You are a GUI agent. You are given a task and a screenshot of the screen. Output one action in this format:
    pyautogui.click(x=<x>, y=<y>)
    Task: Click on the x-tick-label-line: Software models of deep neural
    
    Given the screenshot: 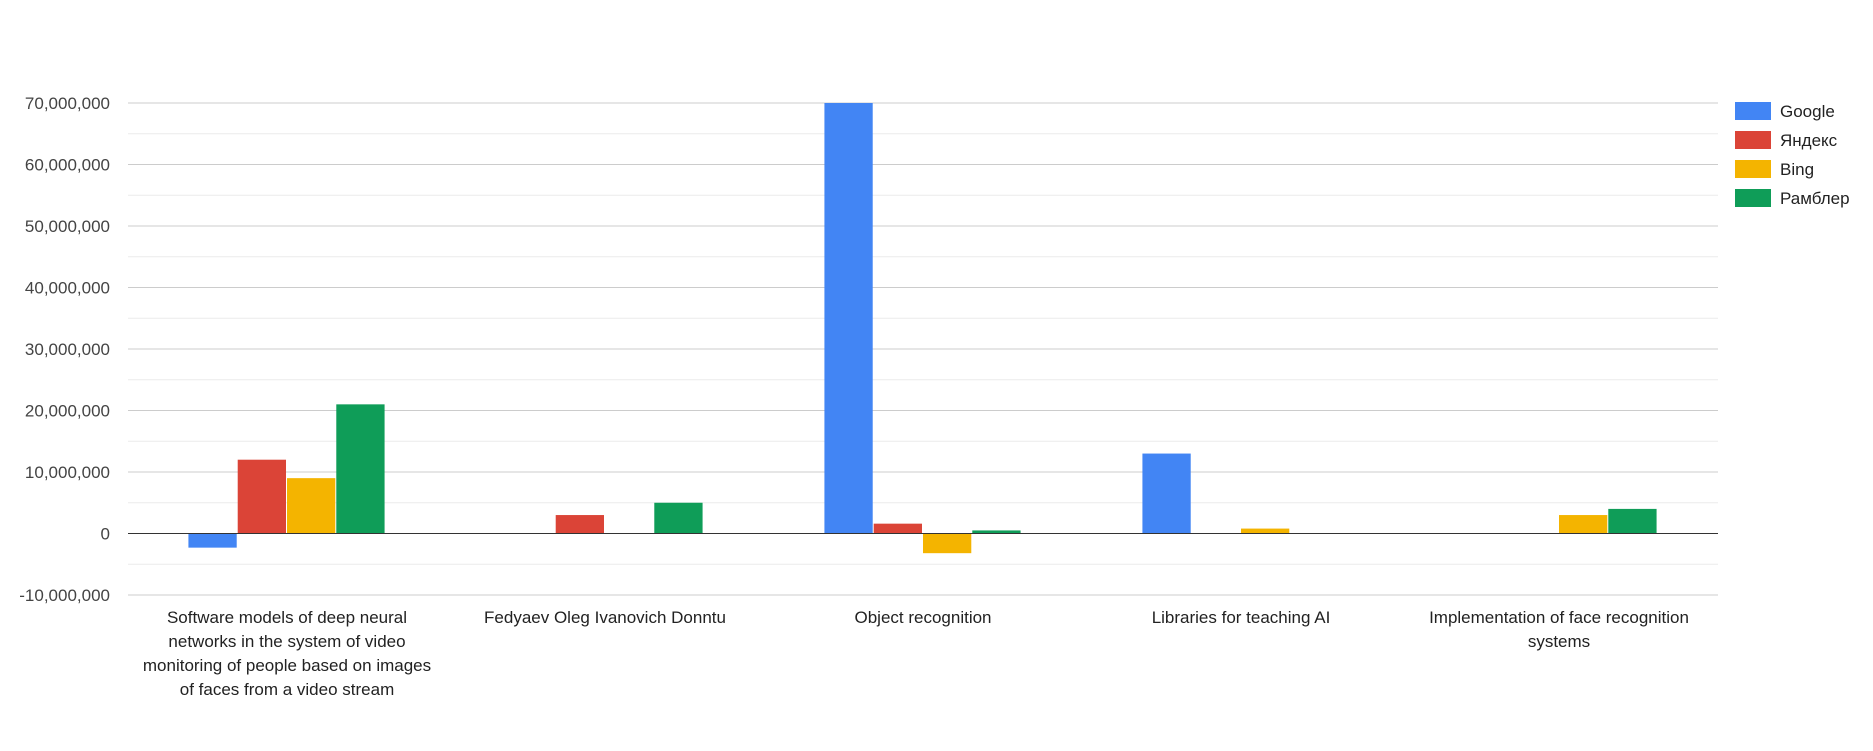 What is the action you would take?
    pyautogui.click(x=287, y=617)
    